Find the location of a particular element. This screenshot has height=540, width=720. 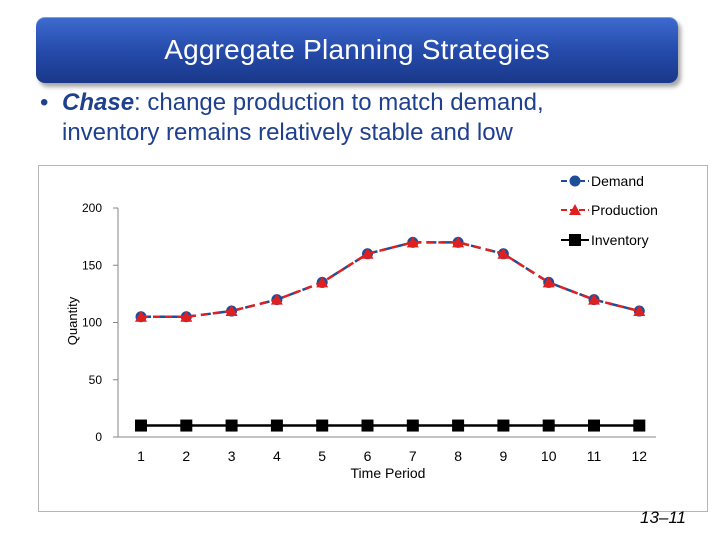

x-tick-label: 1 is located at coordinates (141, 456).